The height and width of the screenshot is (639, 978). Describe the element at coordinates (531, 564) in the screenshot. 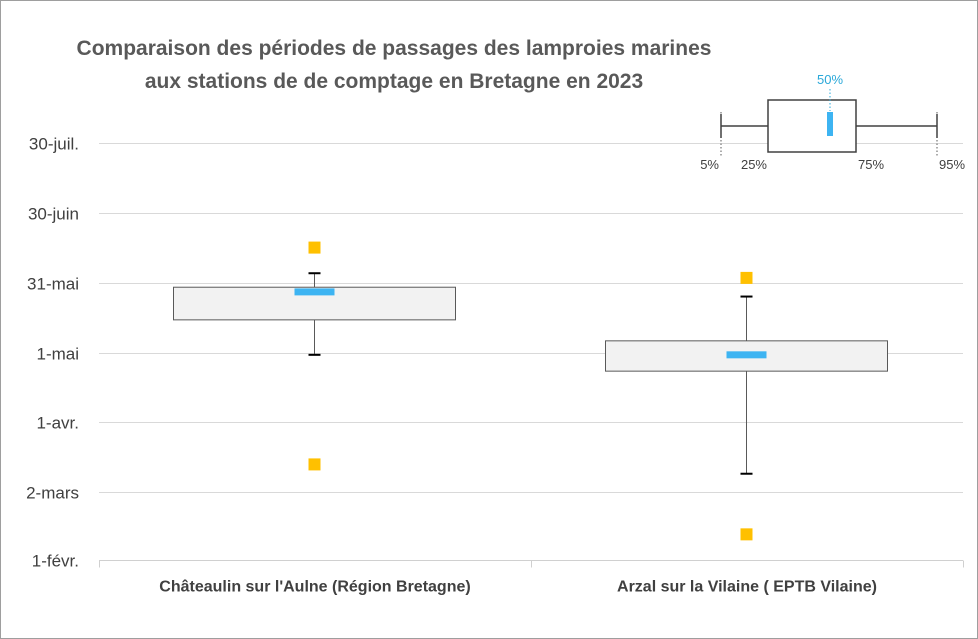

I see `x-axis-ticks` at that location.